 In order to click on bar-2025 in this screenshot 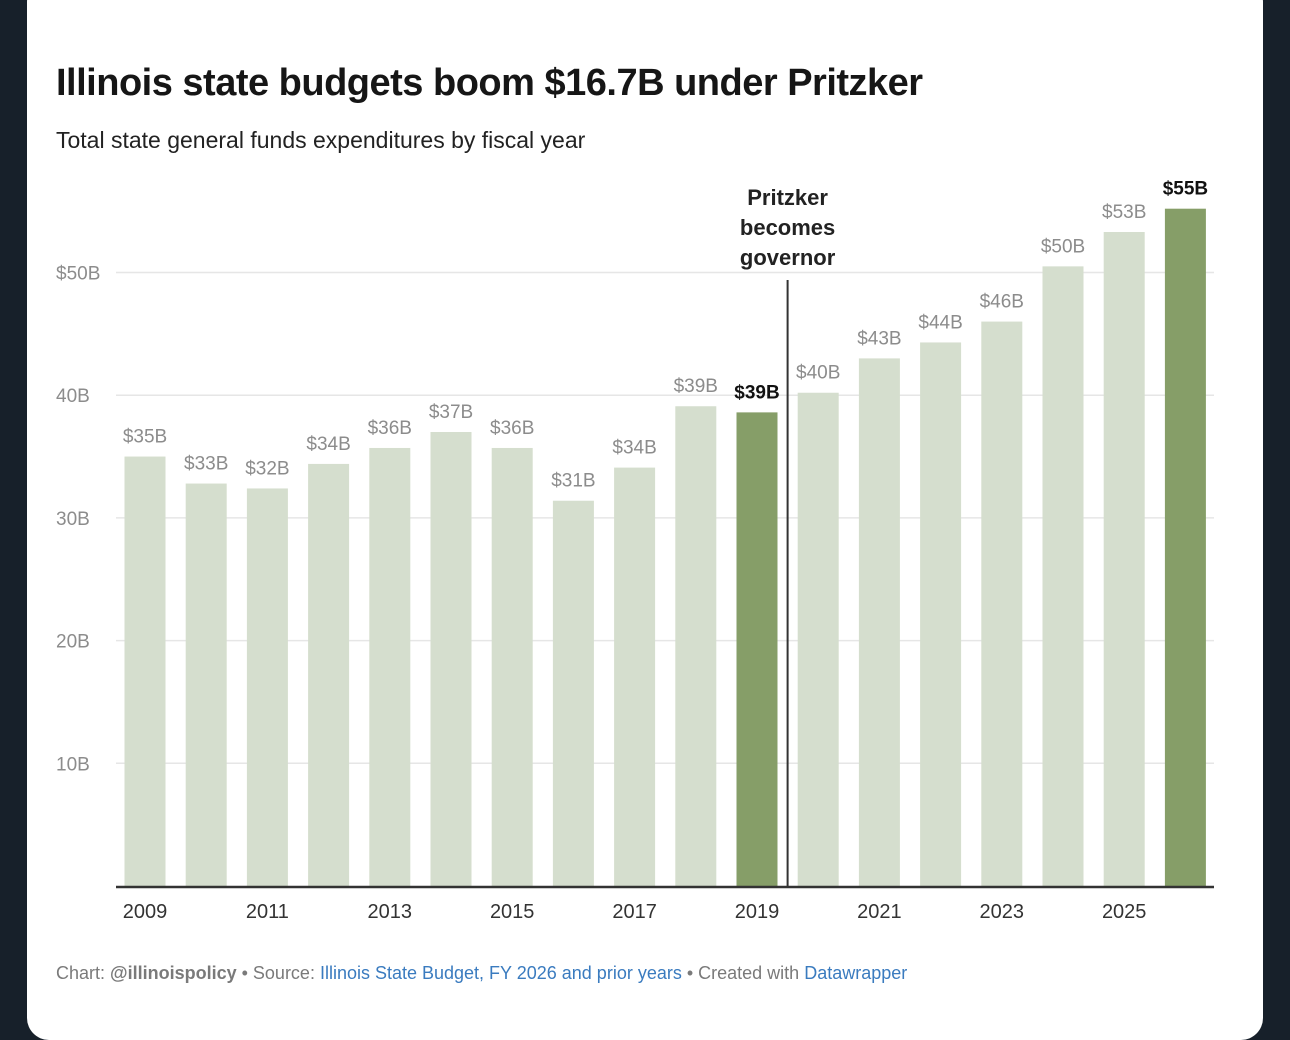, I will do `click(1124, 559)`.